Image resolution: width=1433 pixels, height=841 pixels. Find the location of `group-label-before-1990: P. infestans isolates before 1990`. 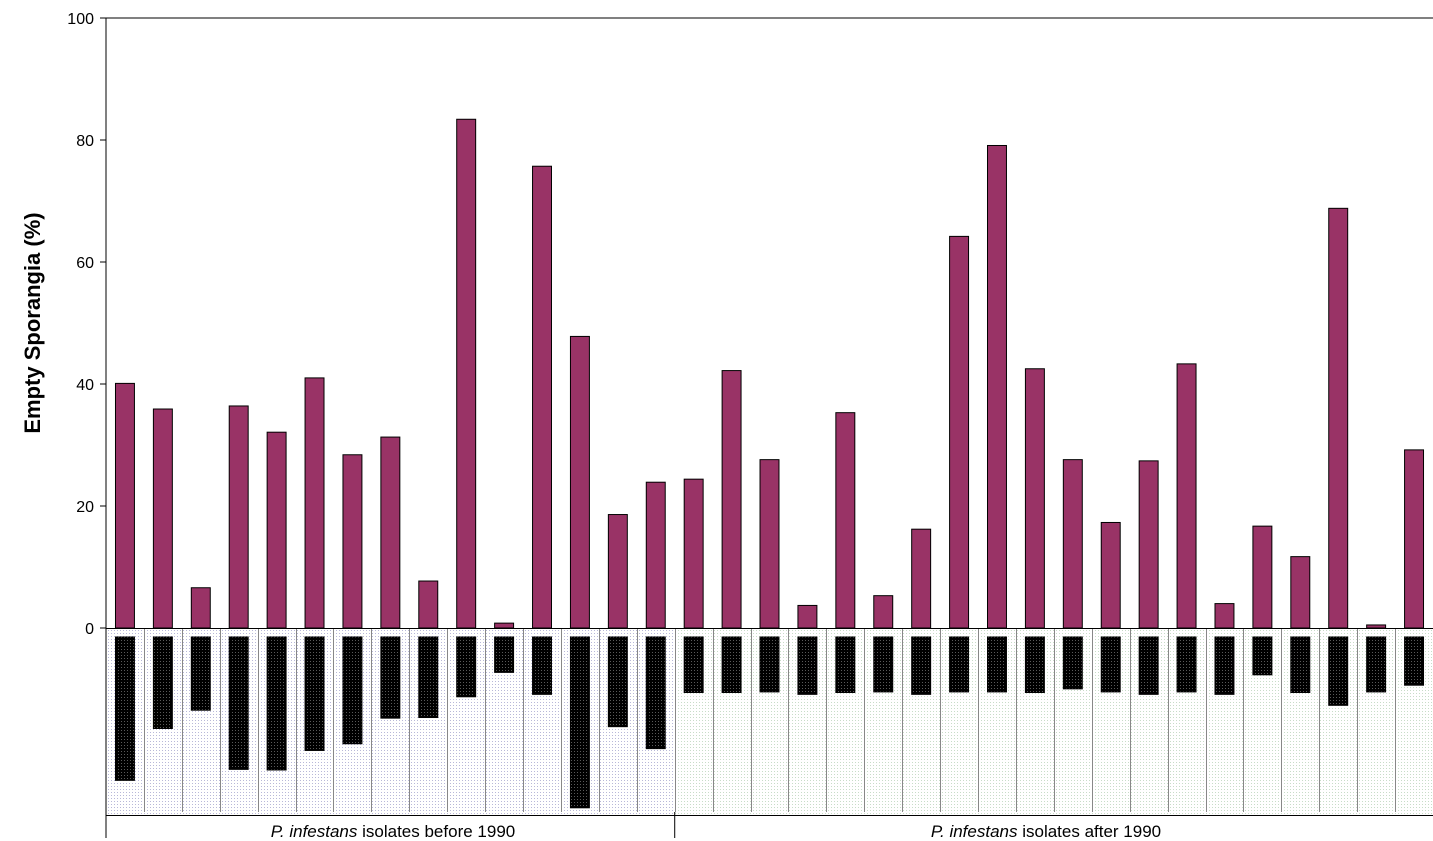

group-label-before-1990: P. infestans isolates before 1990 is located at coordinates (393, 831).